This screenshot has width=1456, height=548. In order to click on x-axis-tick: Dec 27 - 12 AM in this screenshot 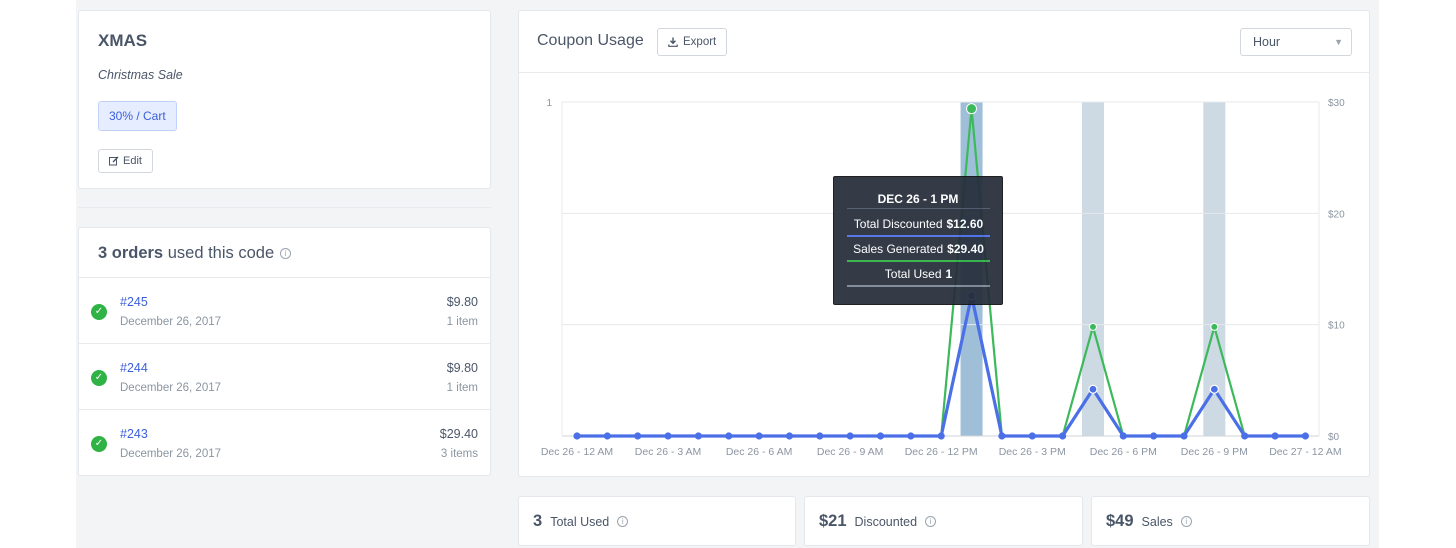, I will do `click(1305, 452)`.